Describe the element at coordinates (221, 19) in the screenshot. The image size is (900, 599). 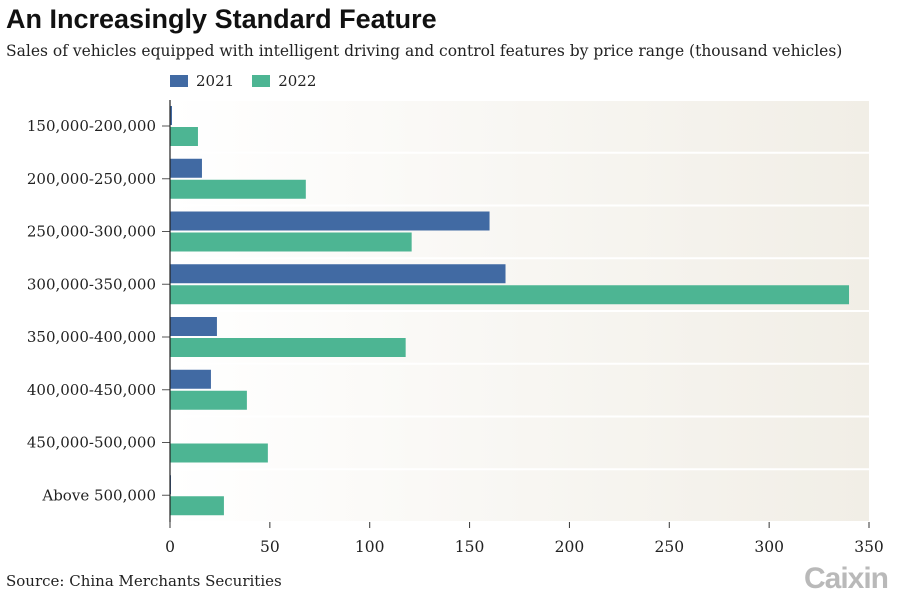
I see `chart-title: An Increasingly Standard Feature` at that location.